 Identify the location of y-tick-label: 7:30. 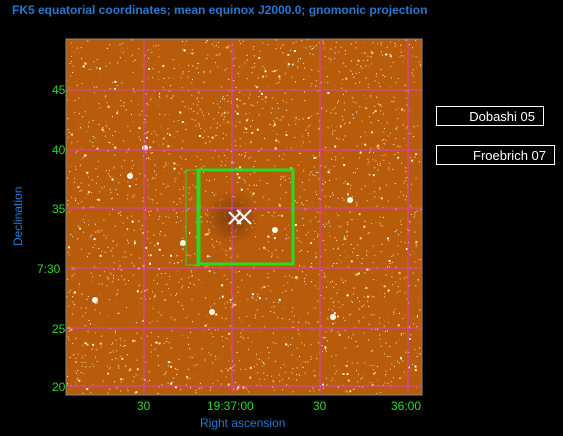
(49, 269).